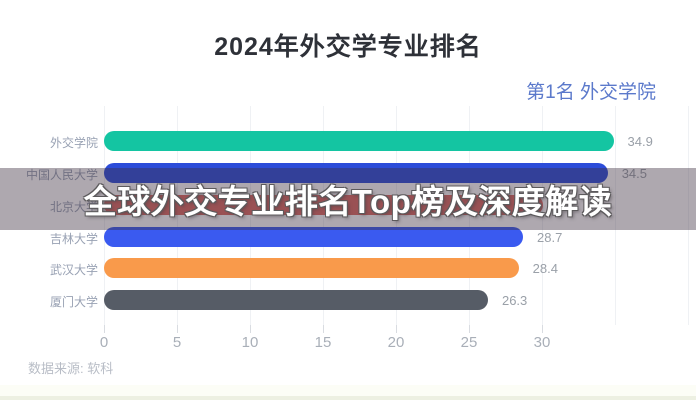  I want to click on axis-tick-x20, so click(396, 329).